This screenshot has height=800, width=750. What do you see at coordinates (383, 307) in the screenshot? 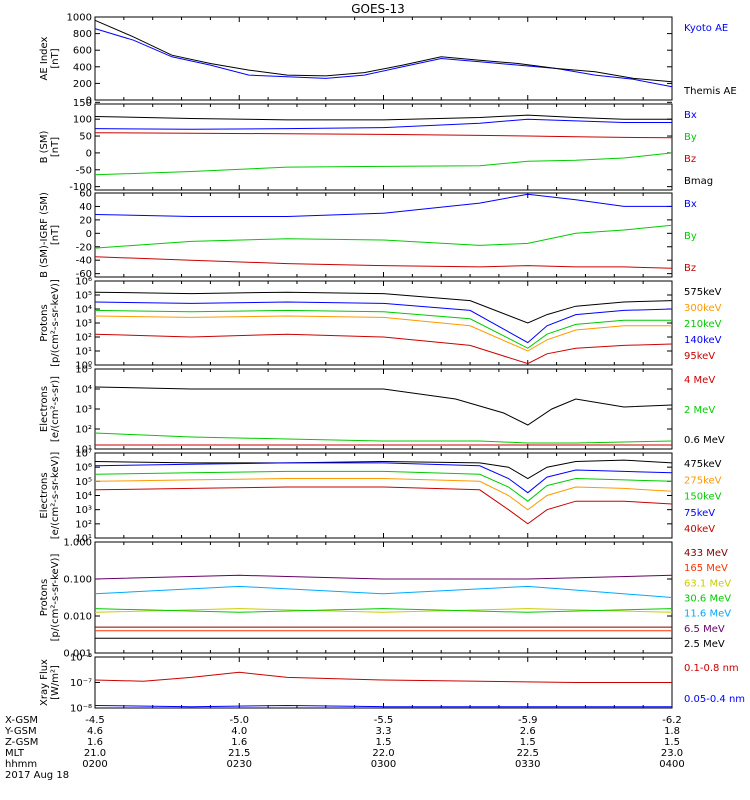
I see `series-line-575kev` at bounding box center [383, 307].